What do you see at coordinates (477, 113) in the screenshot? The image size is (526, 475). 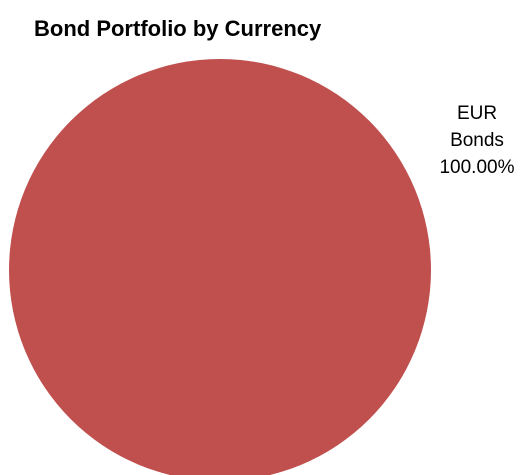 I see `slice-label-currency: EUR` at bounding box center [477, 113].